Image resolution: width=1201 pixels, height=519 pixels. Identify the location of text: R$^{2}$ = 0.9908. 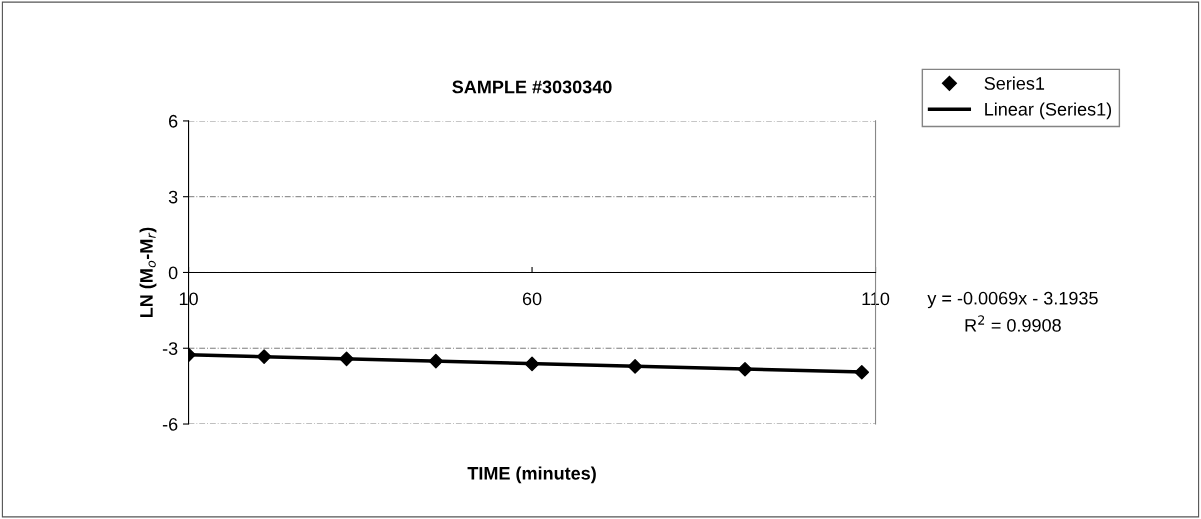
(1013, 323).